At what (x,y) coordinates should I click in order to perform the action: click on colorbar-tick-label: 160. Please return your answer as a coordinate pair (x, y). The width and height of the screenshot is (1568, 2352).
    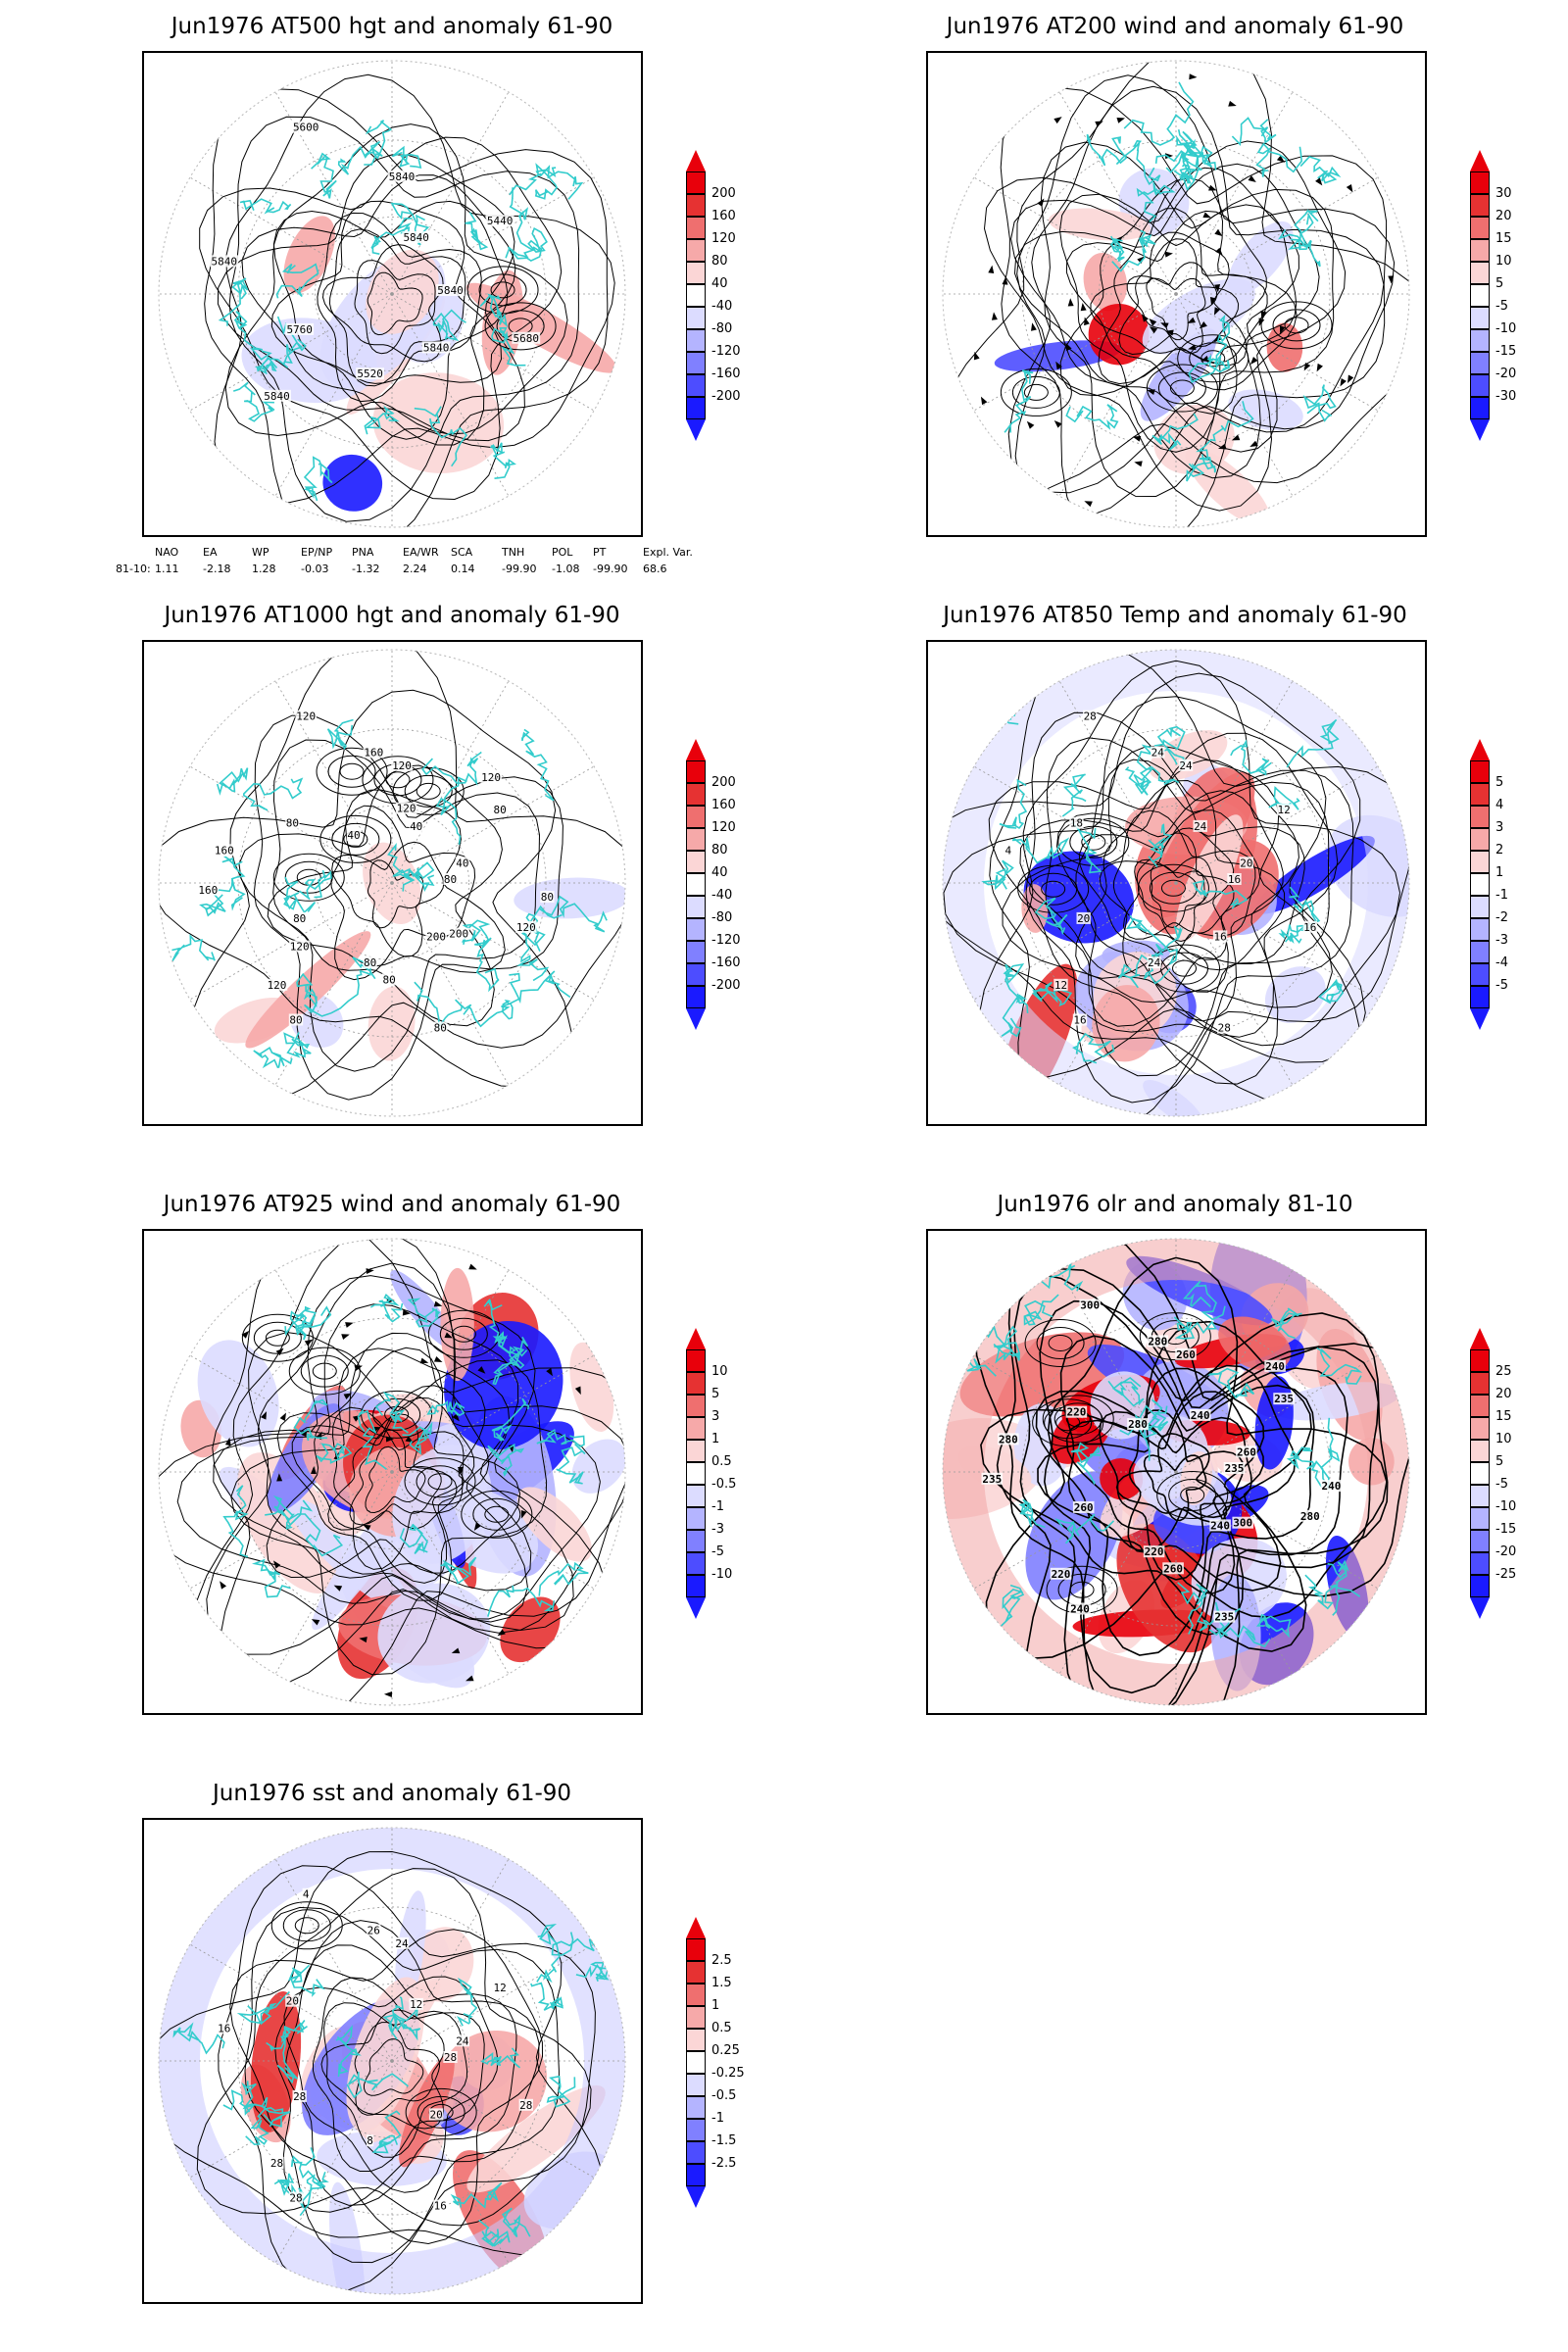
    Looking at the image, I should click on (723, 216).